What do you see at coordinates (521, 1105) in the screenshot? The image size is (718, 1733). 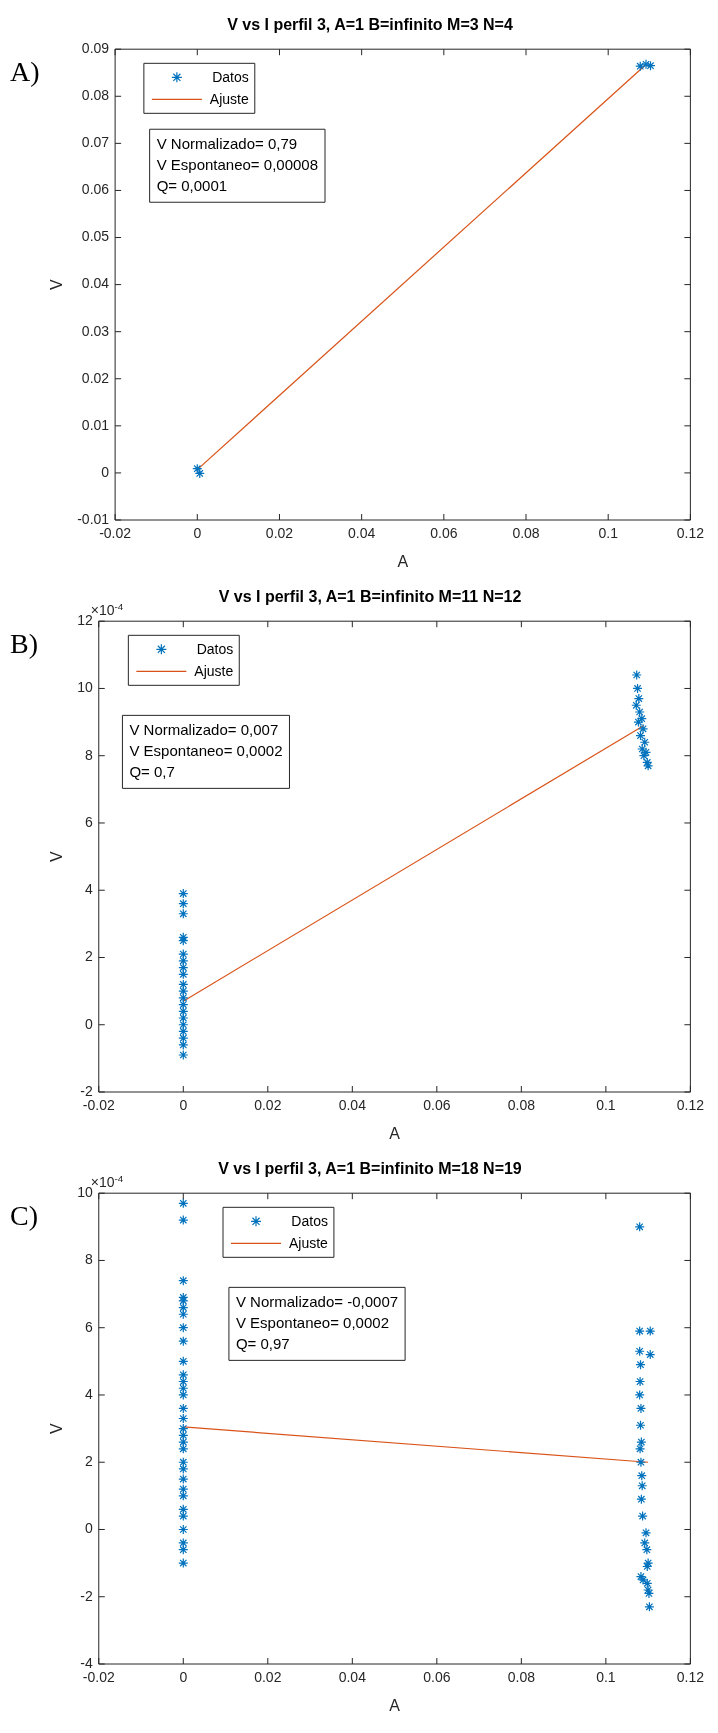 I see `x-tick-label: 0.08` at bounding box center [521, 1105].